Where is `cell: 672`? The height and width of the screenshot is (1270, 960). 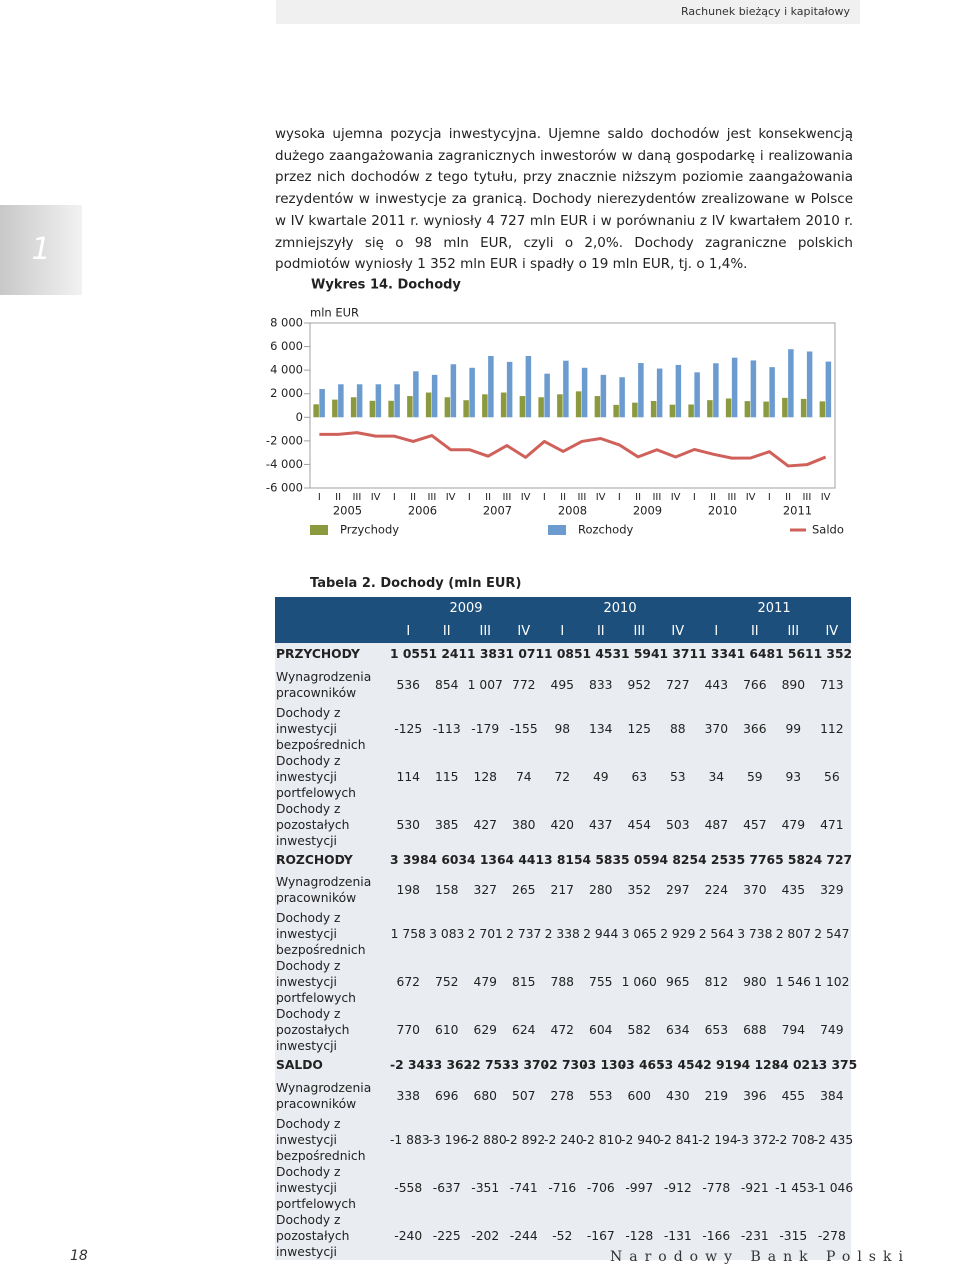 cell: 672 is located at coordinates (408, 982).